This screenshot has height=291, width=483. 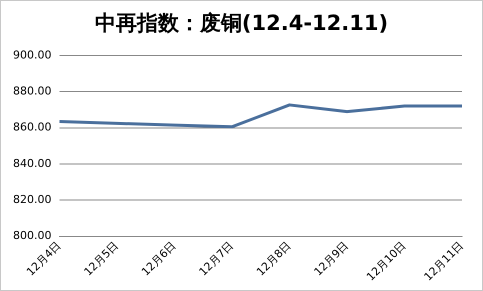 What do you see at coordinates (216, 258) in the screenshot?
I see `x-tick-label: 12月7日` at bounding box center [216, 258].